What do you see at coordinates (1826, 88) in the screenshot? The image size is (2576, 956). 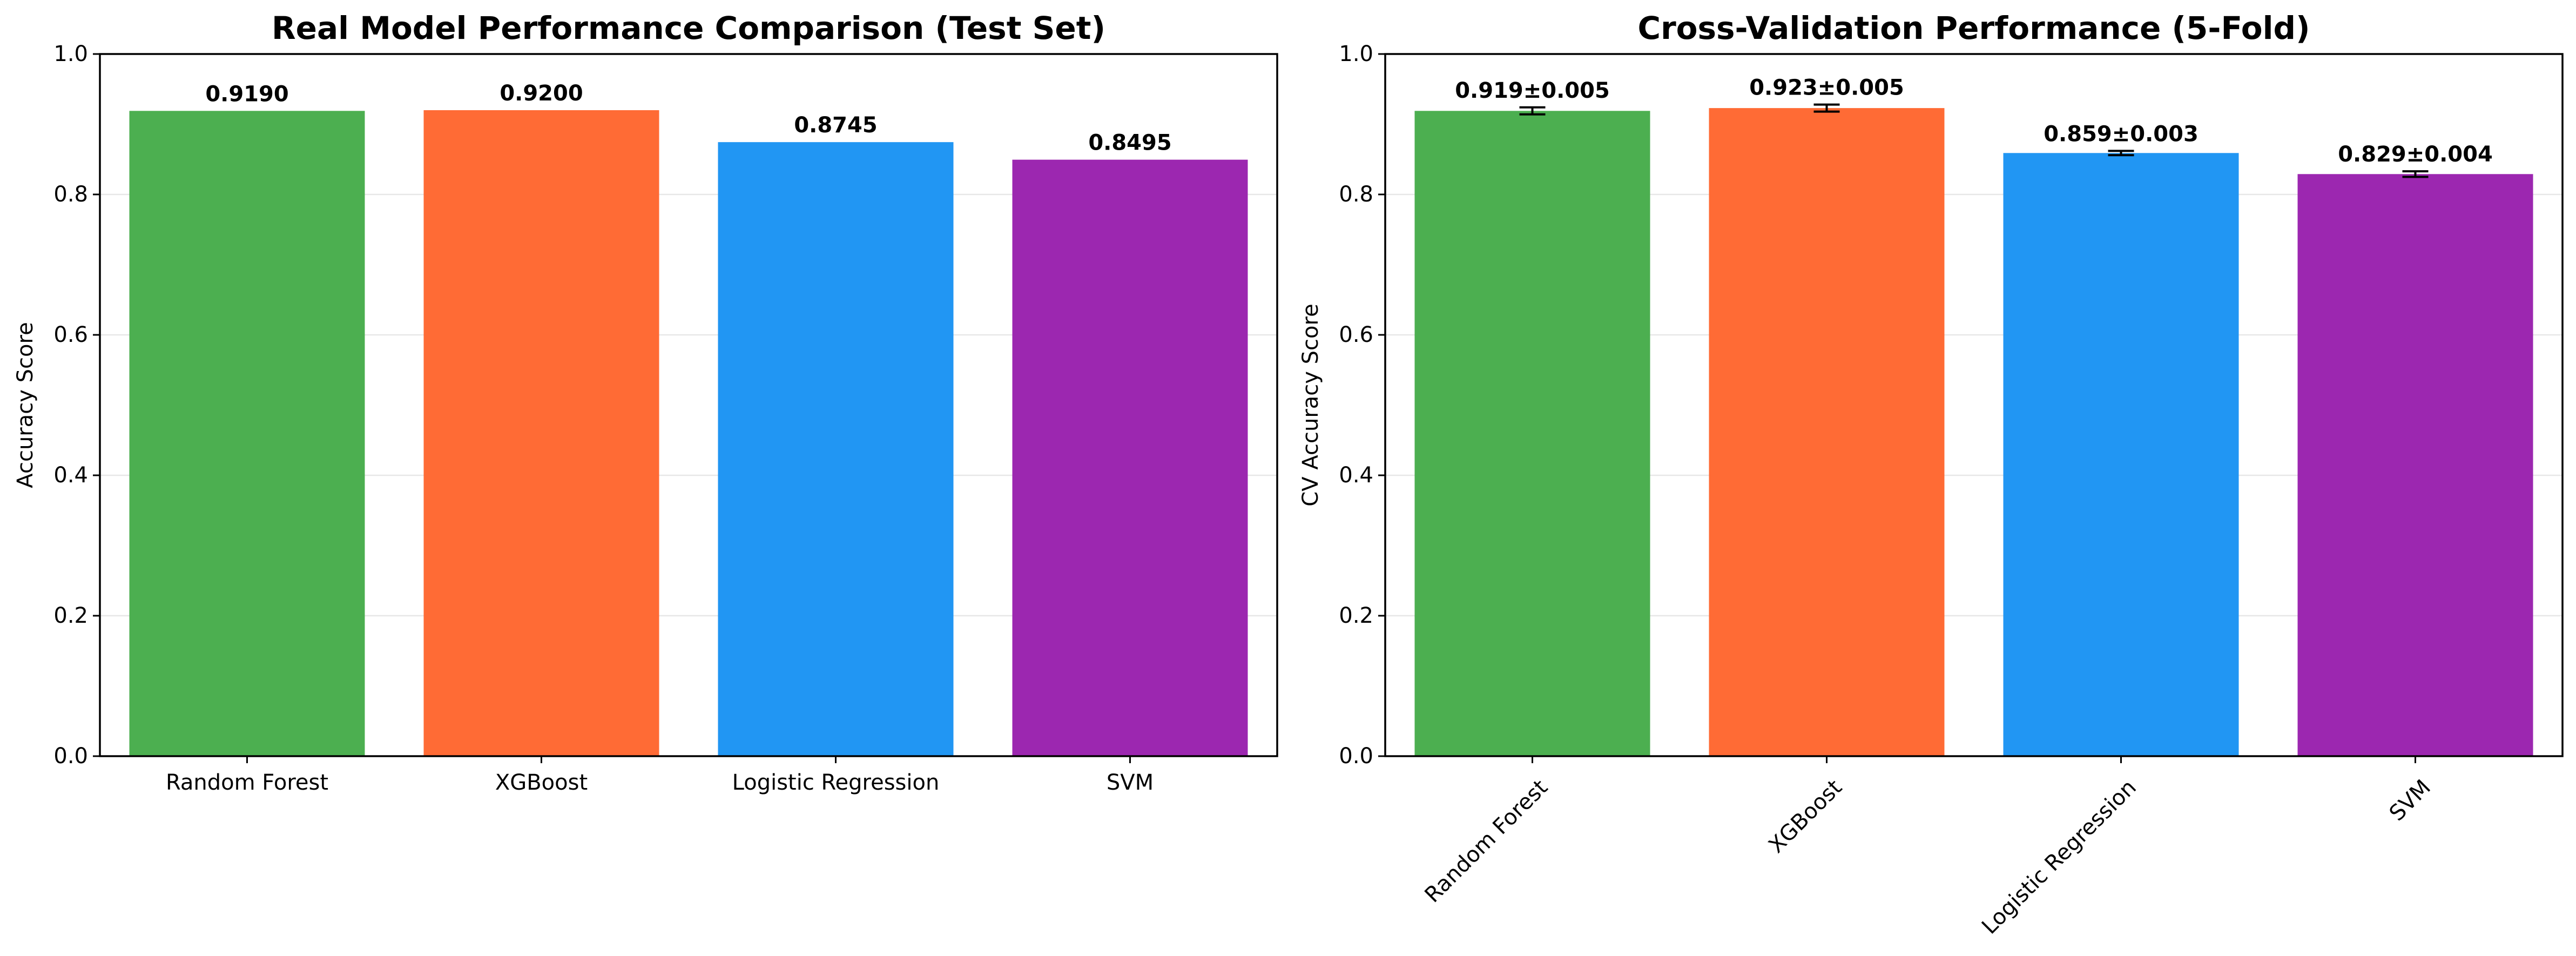 I see `bar-value-label: 0.923±0.005` at bounding box center [1826, 88].